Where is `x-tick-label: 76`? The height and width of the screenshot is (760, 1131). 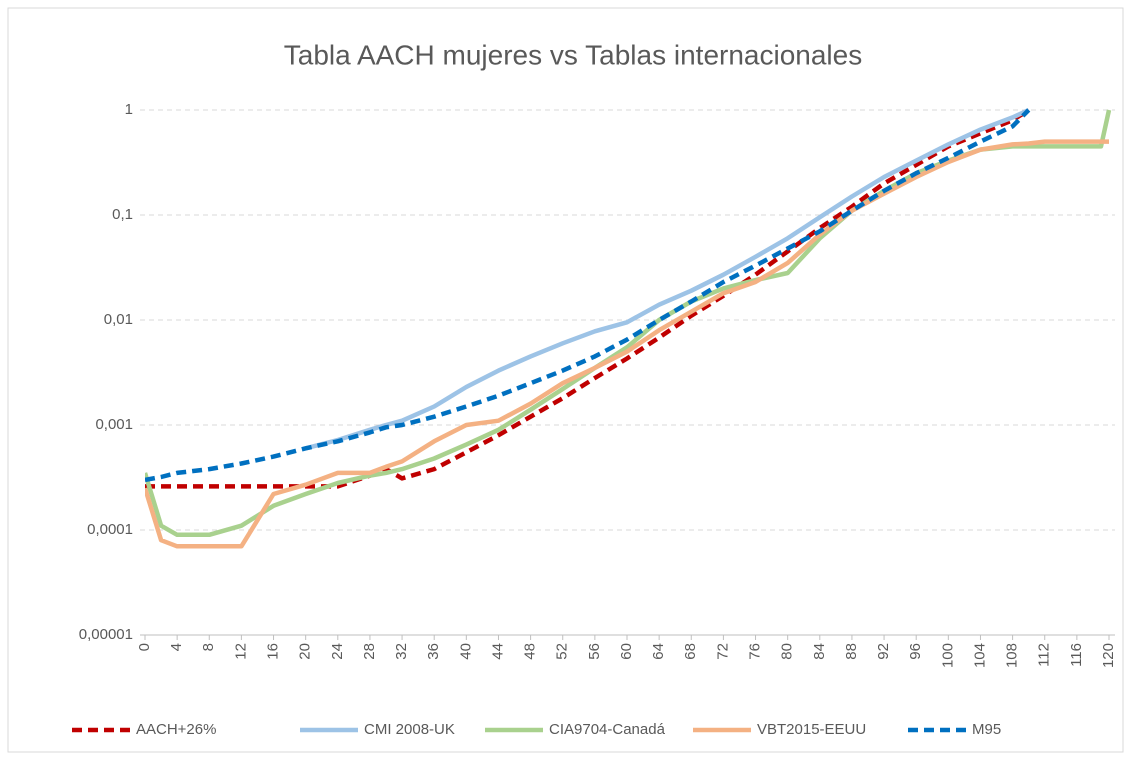
x-tick-label: 76 is located at coordinates (755, 651).